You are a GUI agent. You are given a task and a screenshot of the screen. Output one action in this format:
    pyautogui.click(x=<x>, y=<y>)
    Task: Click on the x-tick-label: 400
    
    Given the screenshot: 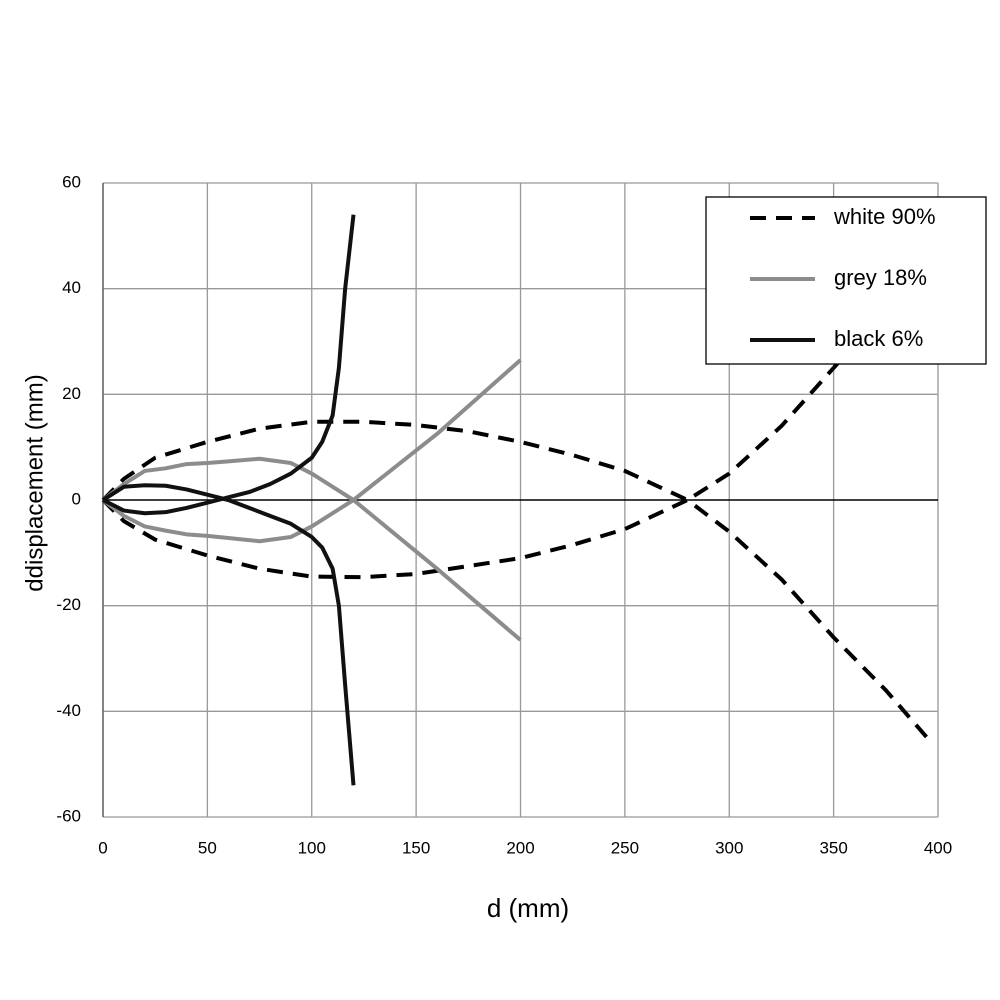 What is the action you would take?
    pyautogui.click(x=938, y=847)
    